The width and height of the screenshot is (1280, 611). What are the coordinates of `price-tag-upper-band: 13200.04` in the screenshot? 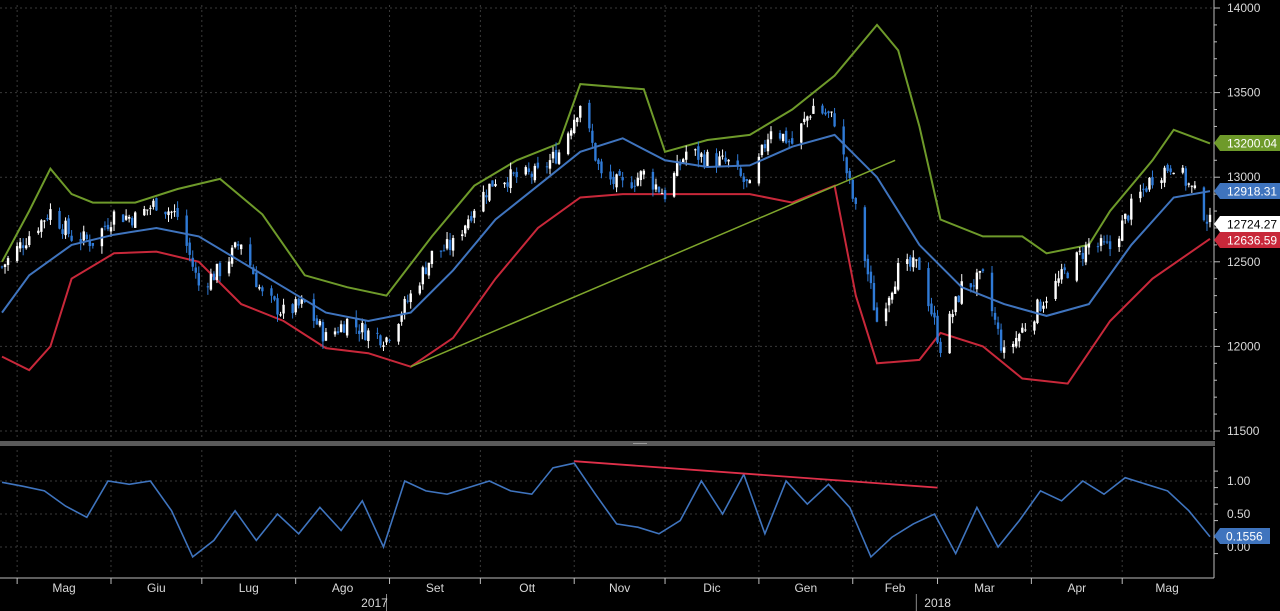 It's located at (1247, 143).